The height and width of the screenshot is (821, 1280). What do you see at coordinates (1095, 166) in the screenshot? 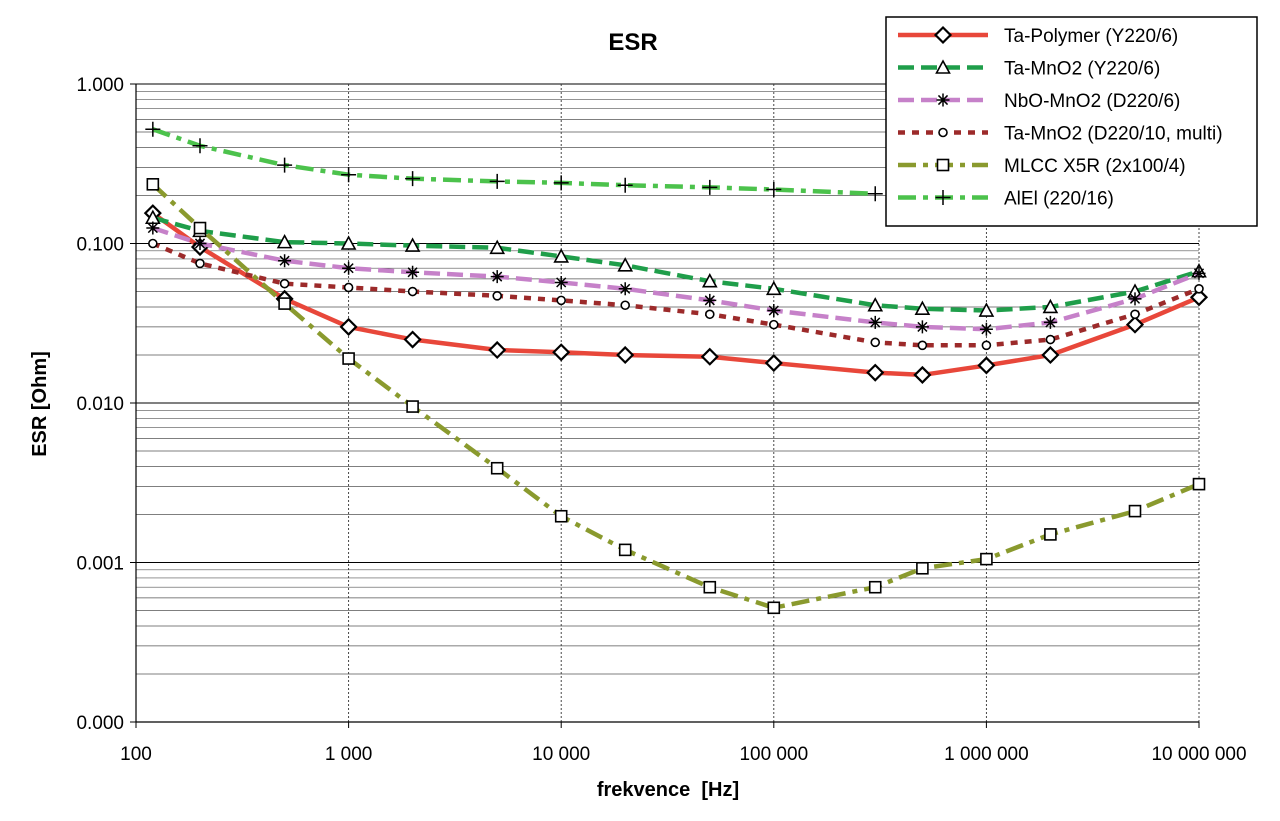
I see `legend-label: MLCC X5R (2x100/4)` at bounding box center [1095, 166].